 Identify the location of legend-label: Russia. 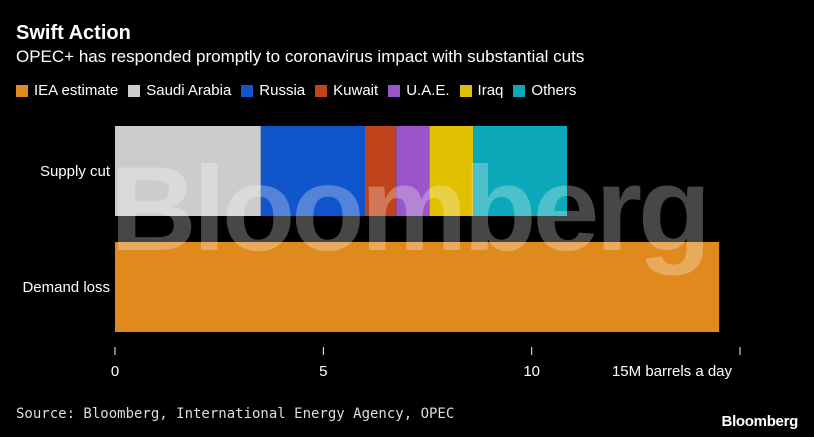
(282, 90).